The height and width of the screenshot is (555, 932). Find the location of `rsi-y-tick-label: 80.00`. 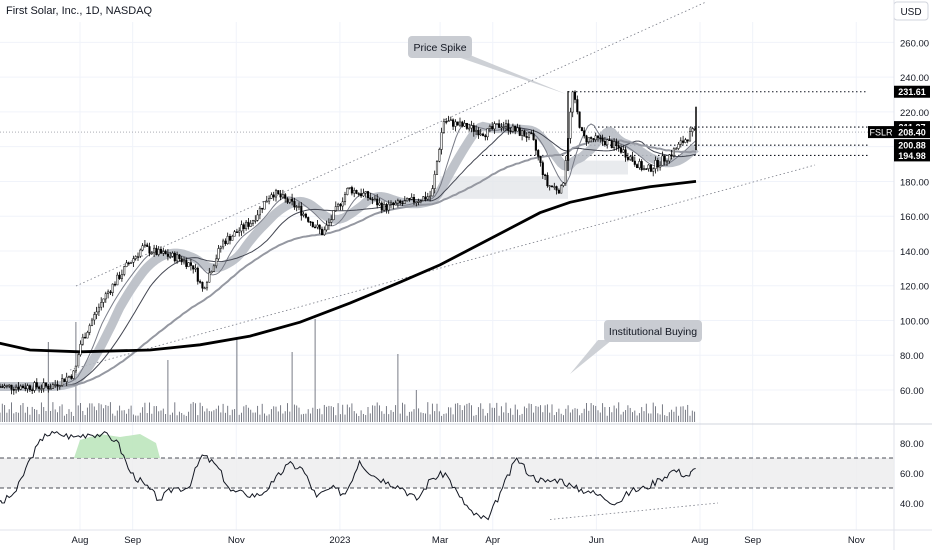

rsi-y-tick-label: 80.00 is located at coordinates (912, 444).